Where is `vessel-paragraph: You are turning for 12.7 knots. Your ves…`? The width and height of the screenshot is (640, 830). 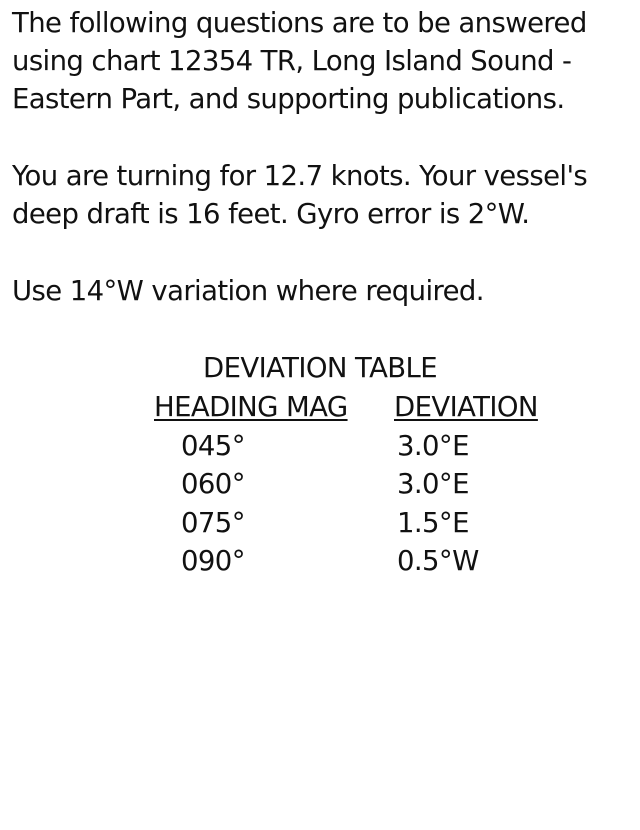 vessel-paragraph: You are turning for 12.7 knots. Your ves… is located at coordinates (300, 195).